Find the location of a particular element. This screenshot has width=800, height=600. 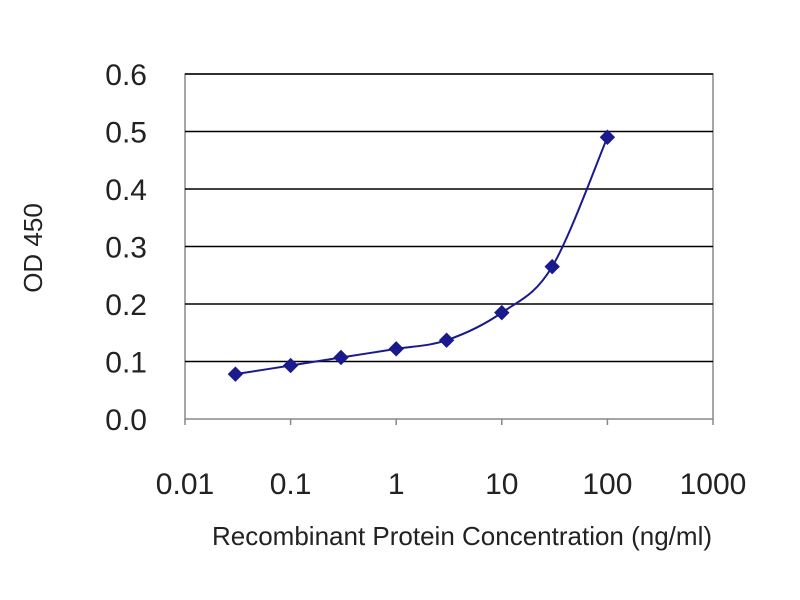

y-tick-label: 0.0 is located at coordinates (126, 420).